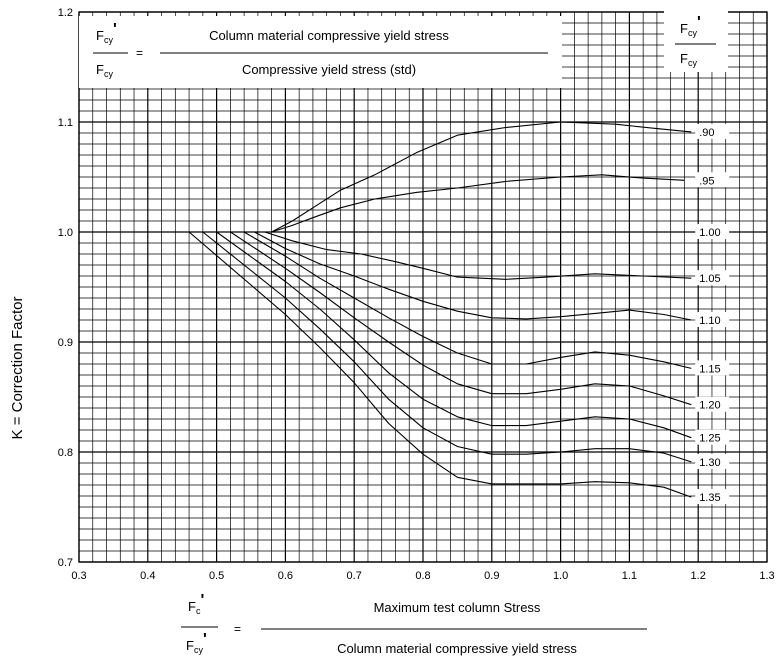 This screenshot has width=779, height=664. I want to click on curve-label: 1.25, so click(709, 439).